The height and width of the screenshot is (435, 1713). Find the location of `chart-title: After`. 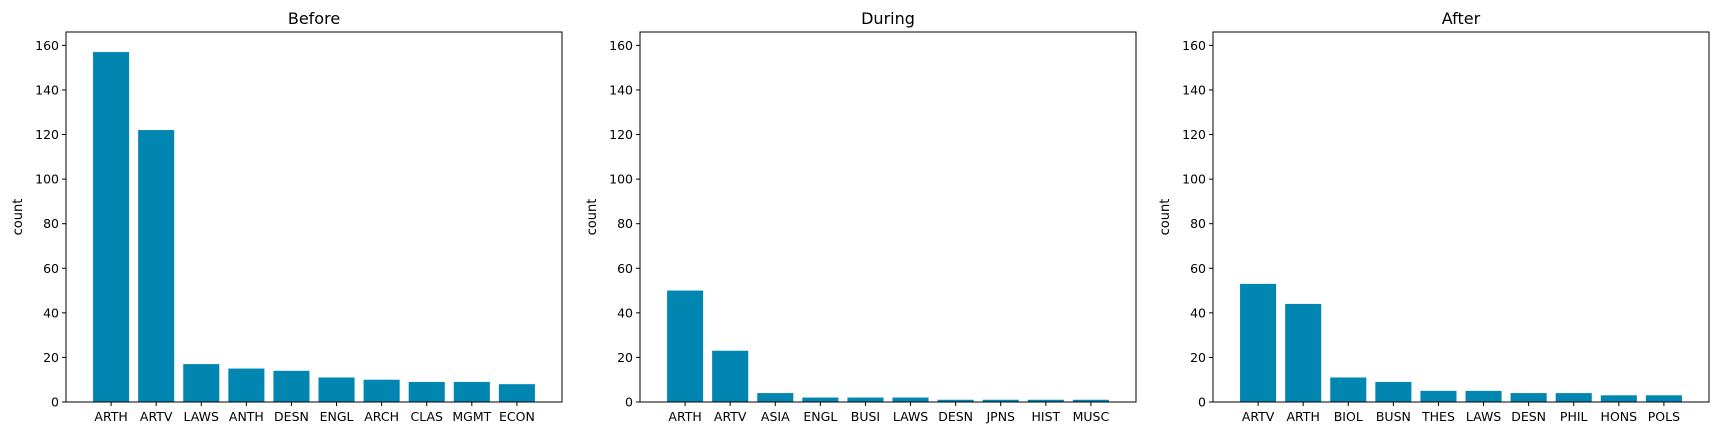

chart-title: After is located at coordinates (1461, 18).